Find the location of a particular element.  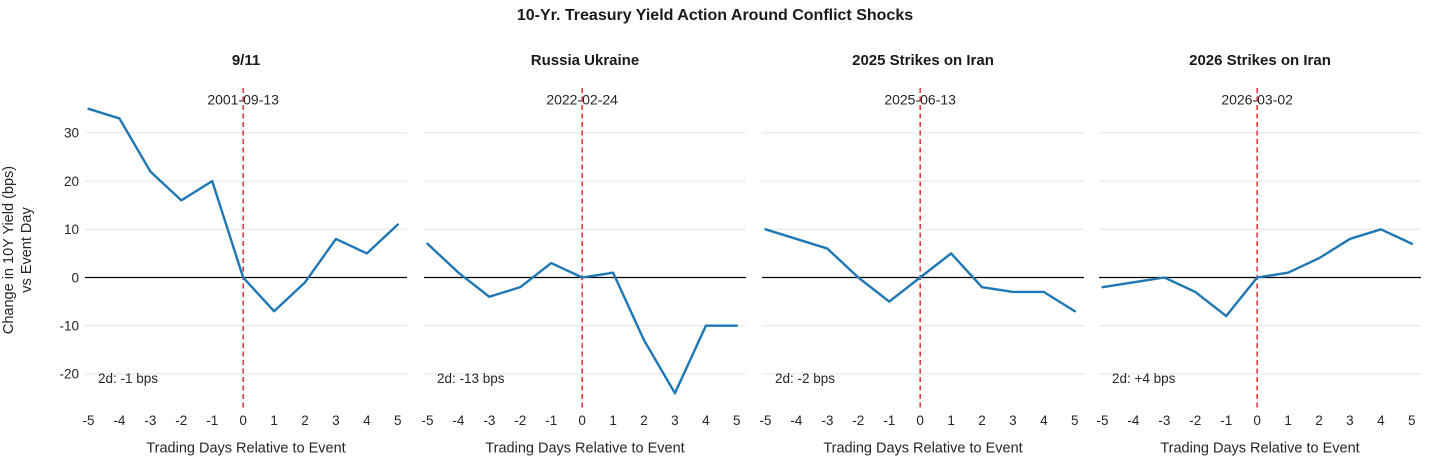

event-date-label: 2022-02-24 is located at coordinates (582, 100).